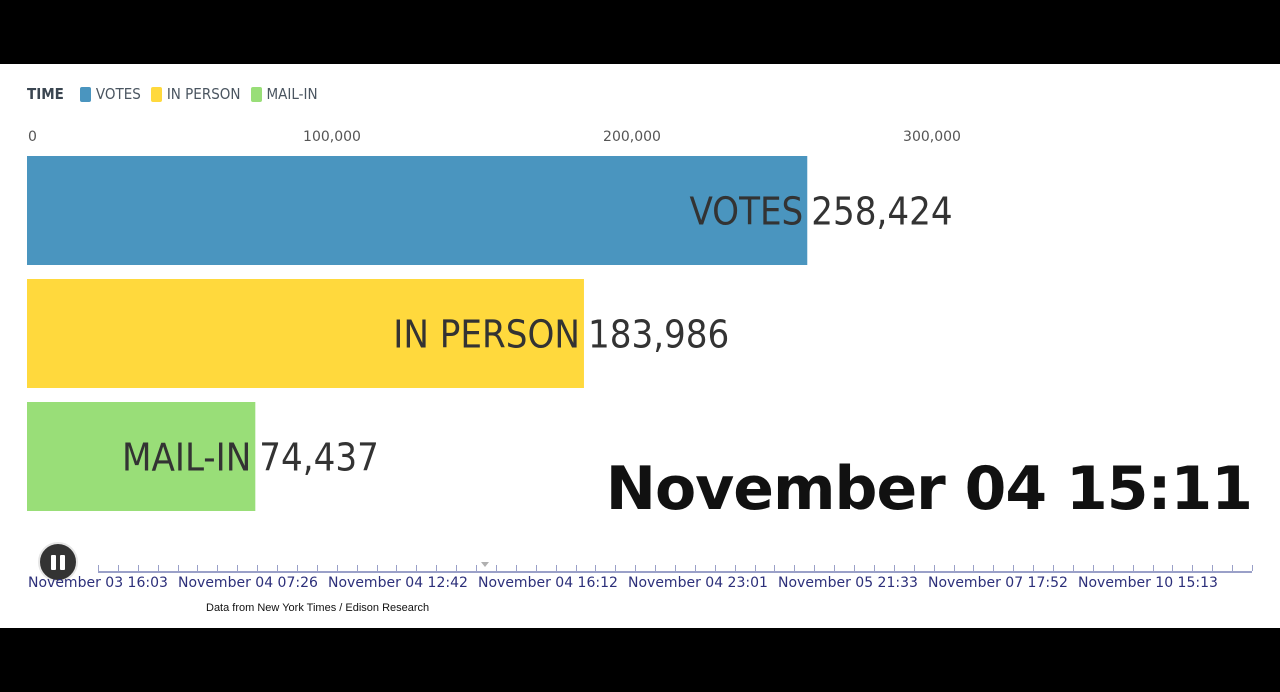  I want to click on bar-mail-in, so click(141, 456).